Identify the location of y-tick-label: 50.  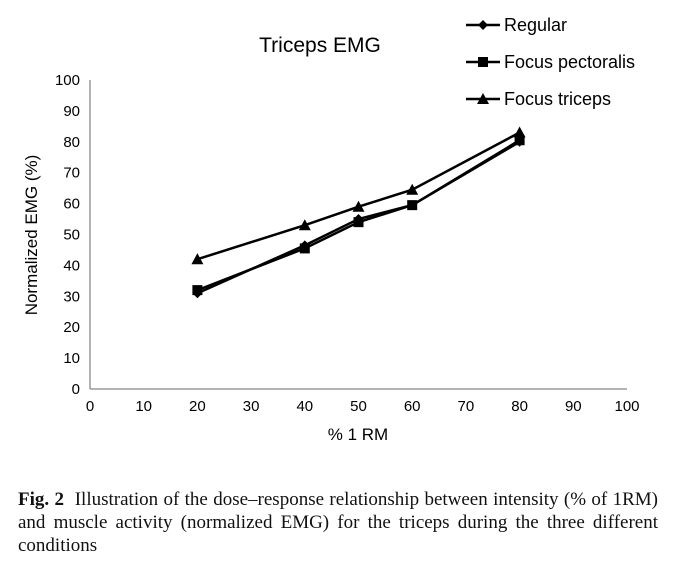
(71, 235).